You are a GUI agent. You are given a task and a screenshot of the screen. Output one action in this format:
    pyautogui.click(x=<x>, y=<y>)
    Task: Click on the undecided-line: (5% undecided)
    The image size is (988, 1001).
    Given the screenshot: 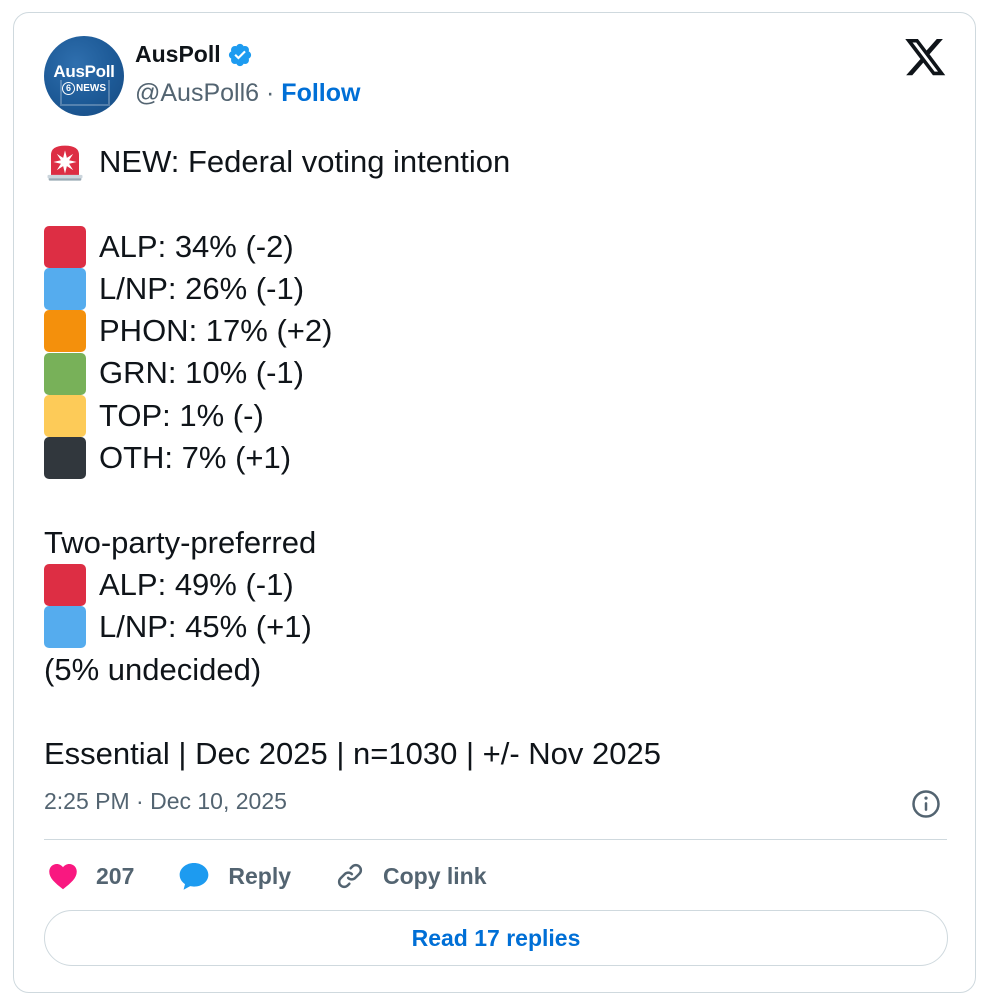 What is the action you would take?
    pyautogui.click(x=494, y=670)
    